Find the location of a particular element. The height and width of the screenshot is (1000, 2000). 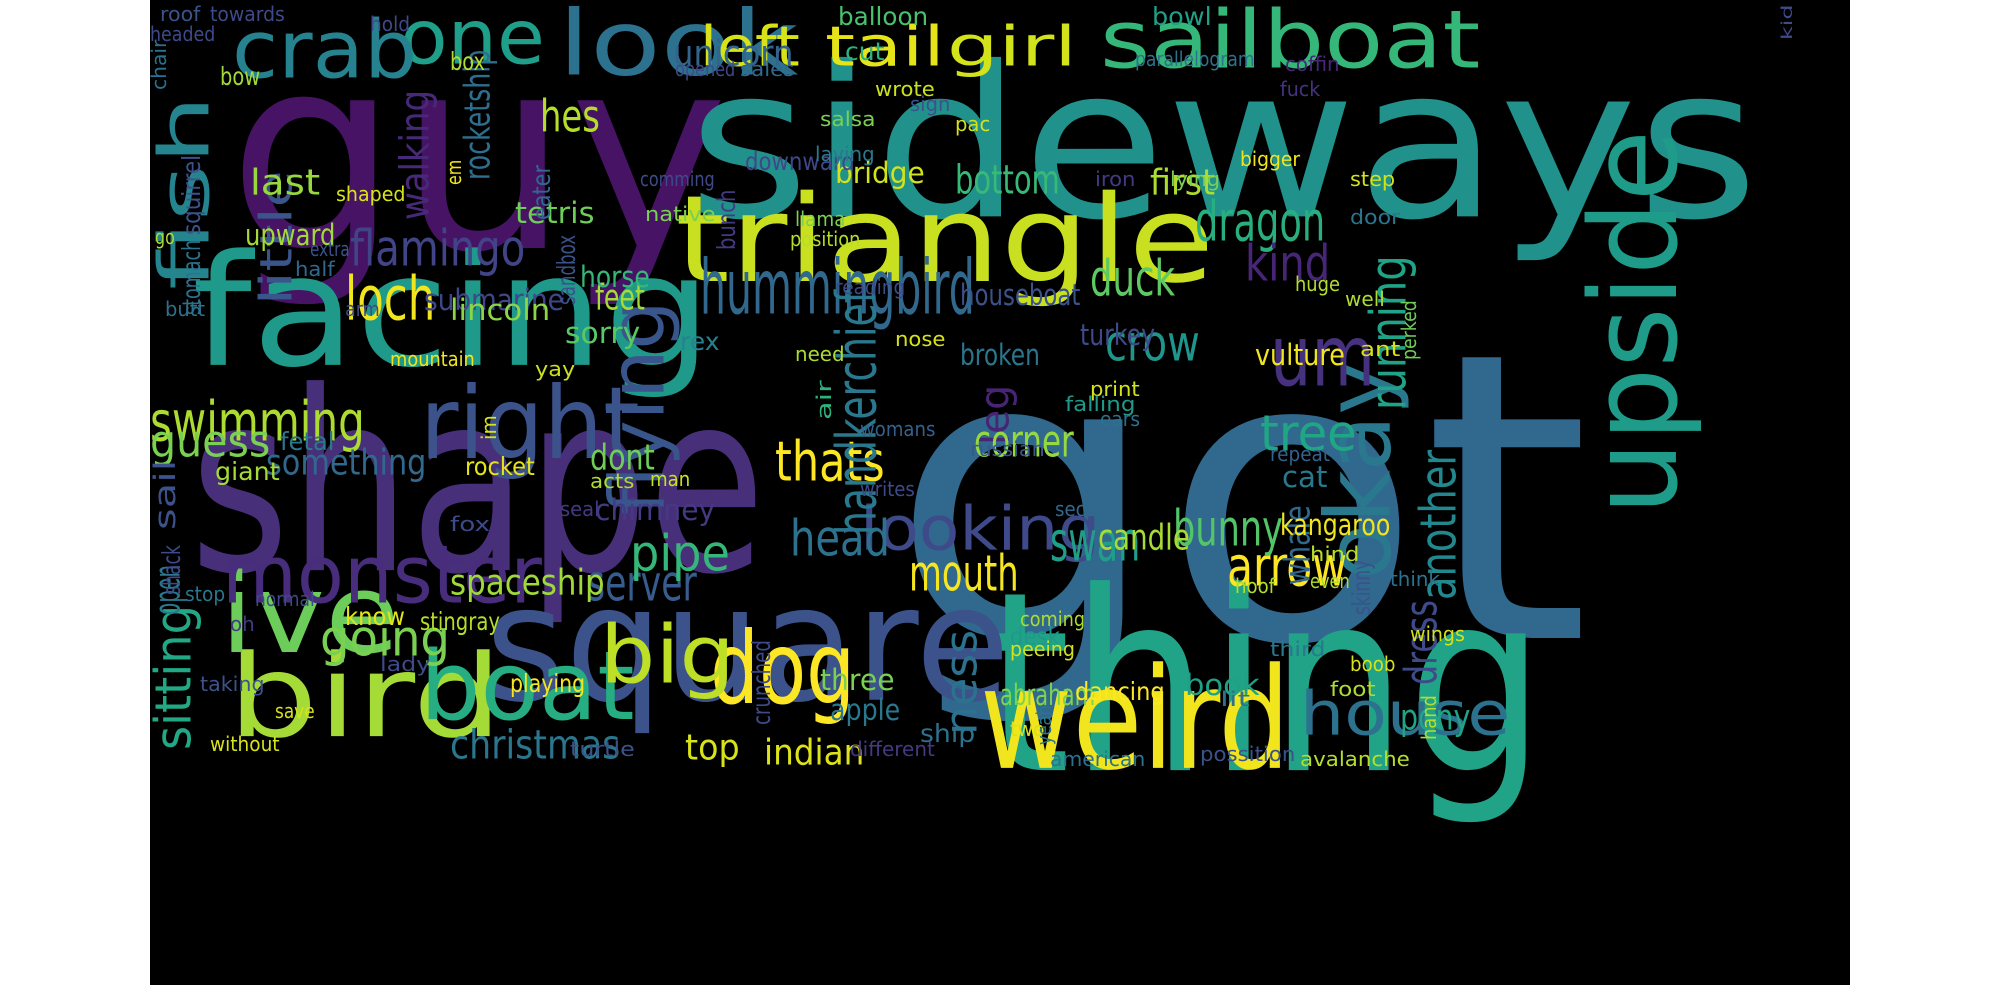

word-facing: facing is located at coordinates (452, 311).